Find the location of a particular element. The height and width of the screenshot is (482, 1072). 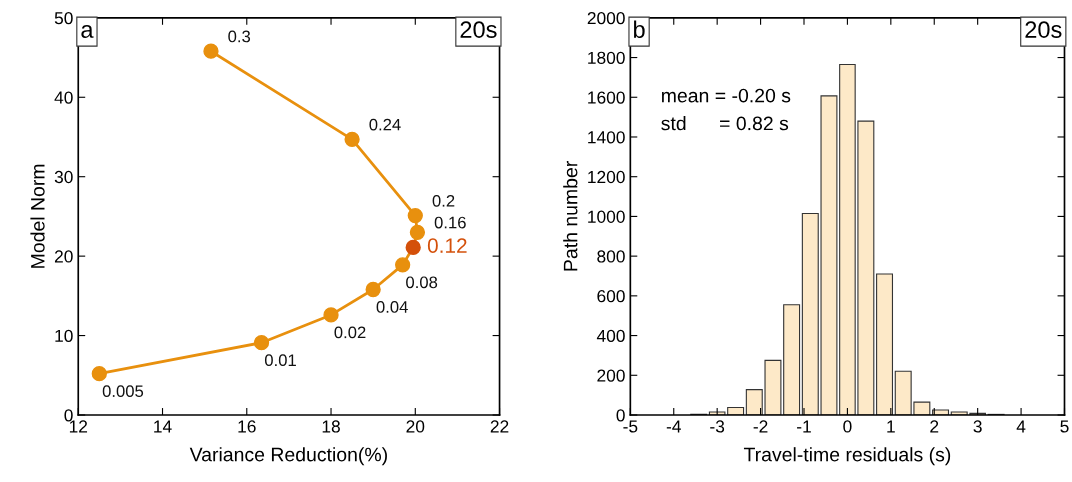

annotation: 0.3 is located at coordinates (239, 36).